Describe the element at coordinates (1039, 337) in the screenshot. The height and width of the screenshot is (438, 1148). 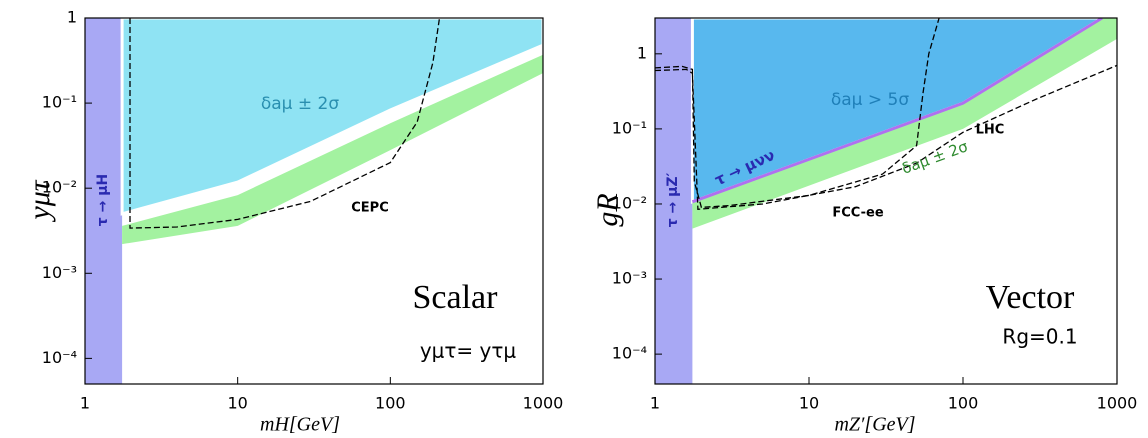
I see `panel-subtitle: Rg=0.1` at that location.